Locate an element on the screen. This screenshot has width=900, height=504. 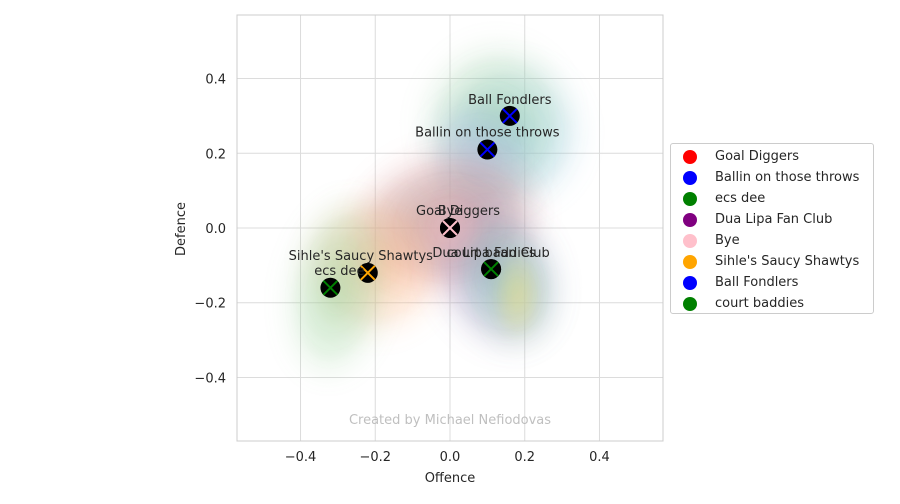
point-label: Sihle's Saucy Shawtys is located at coordinates (361, 256).